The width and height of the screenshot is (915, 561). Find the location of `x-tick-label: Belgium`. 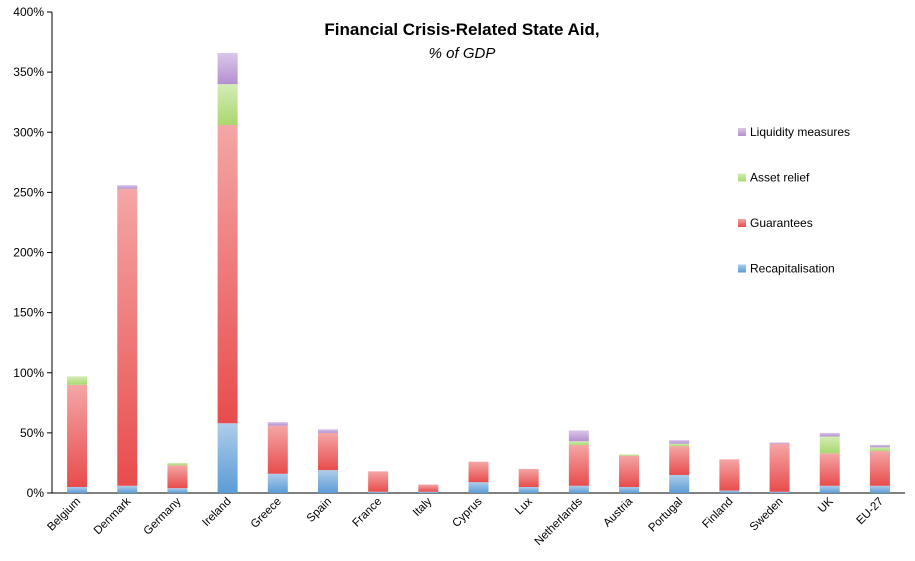

x-tick-label: Belgium is located at coordinates (64, 515).